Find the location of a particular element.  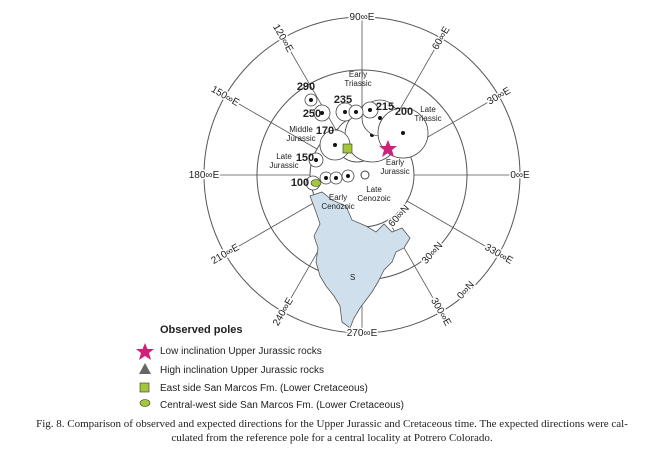

legend-star is located at coordinates (145, 351).